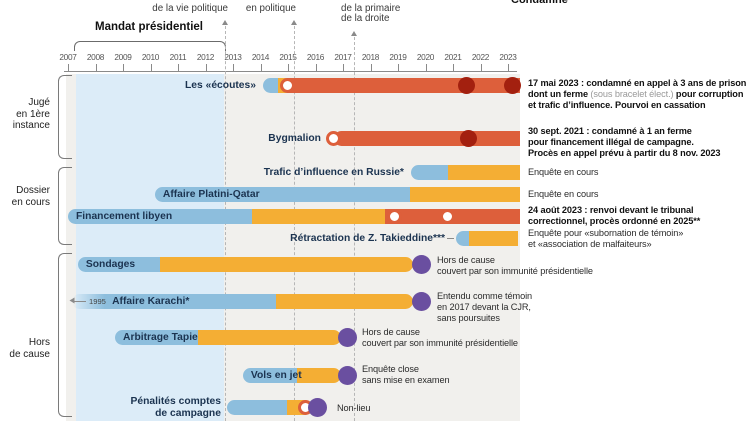  Describe the element at coordinates (29, 348) in the screenshot. I see `section-label-hors-de-cause: Hors de cause` at that location.